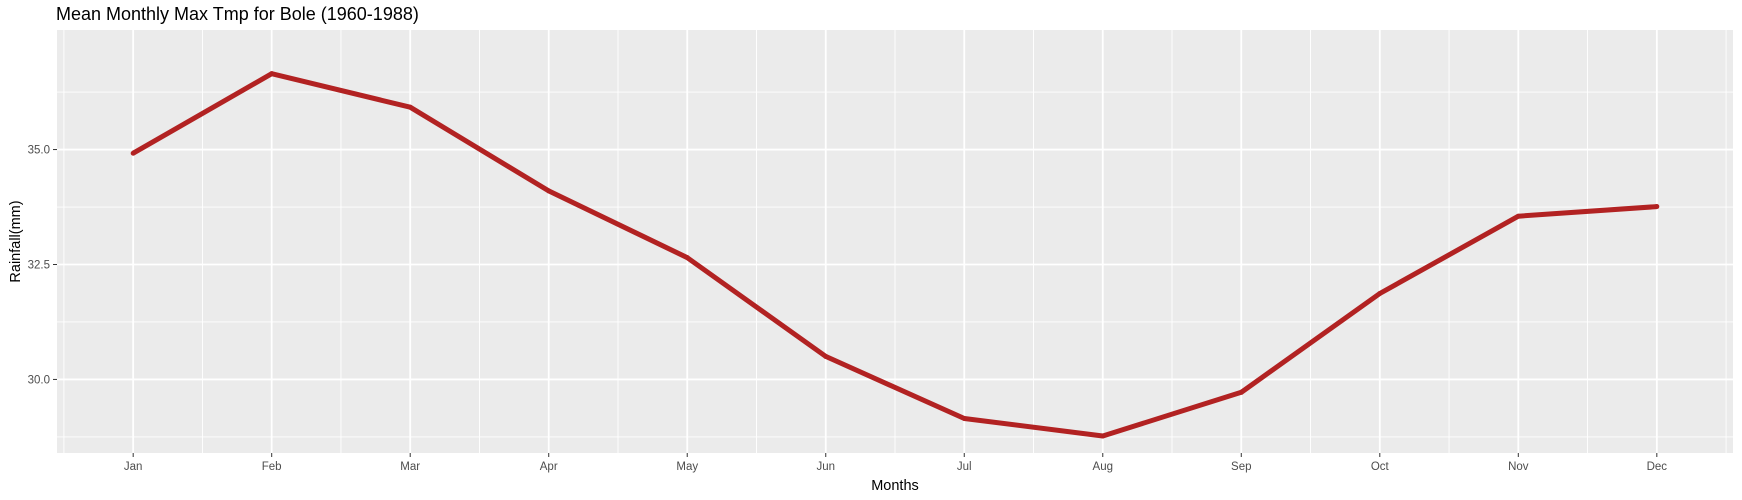  What do you see at coordinates (272, 467) in the screenshot?
I see `x-tick-label: Feb` at bounding box center [272, 467].